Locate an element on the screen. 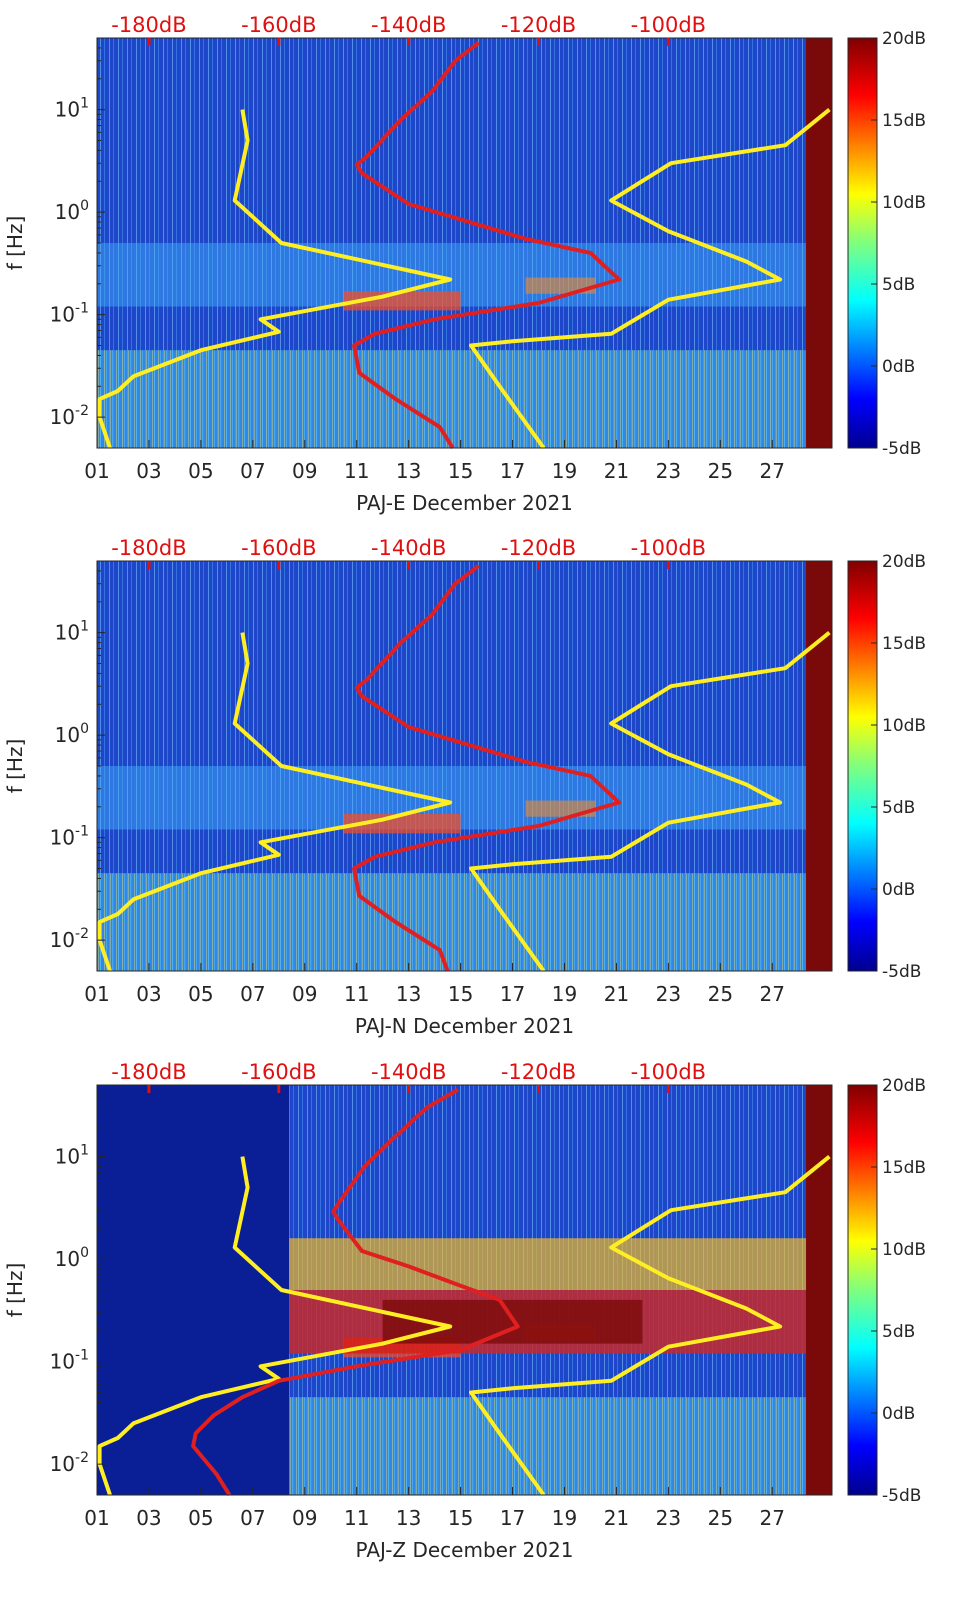  storm-energy is located at coordinates (402, 824).